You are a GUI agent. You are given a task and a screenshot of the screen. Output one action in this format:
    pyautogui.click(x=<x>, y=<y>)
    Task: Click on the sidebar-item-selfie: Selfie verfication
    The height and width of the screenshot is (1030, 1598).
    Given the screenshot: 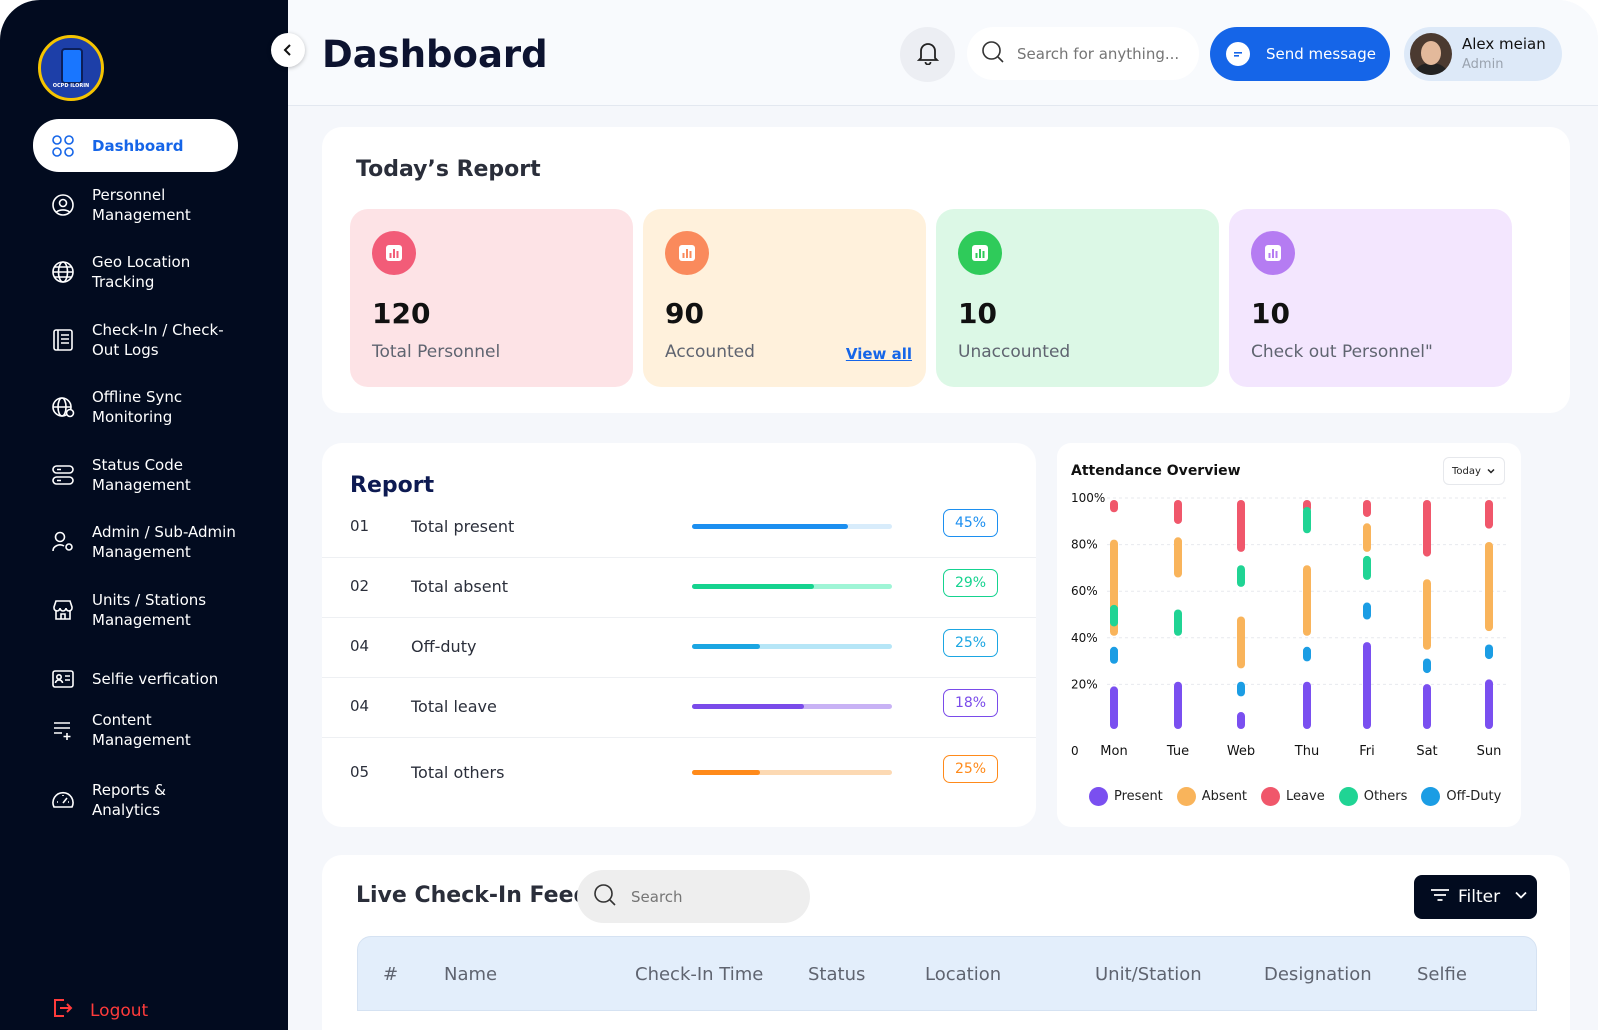 What is the action you would take?
    pyautogui.click(x=135, y=679)
    